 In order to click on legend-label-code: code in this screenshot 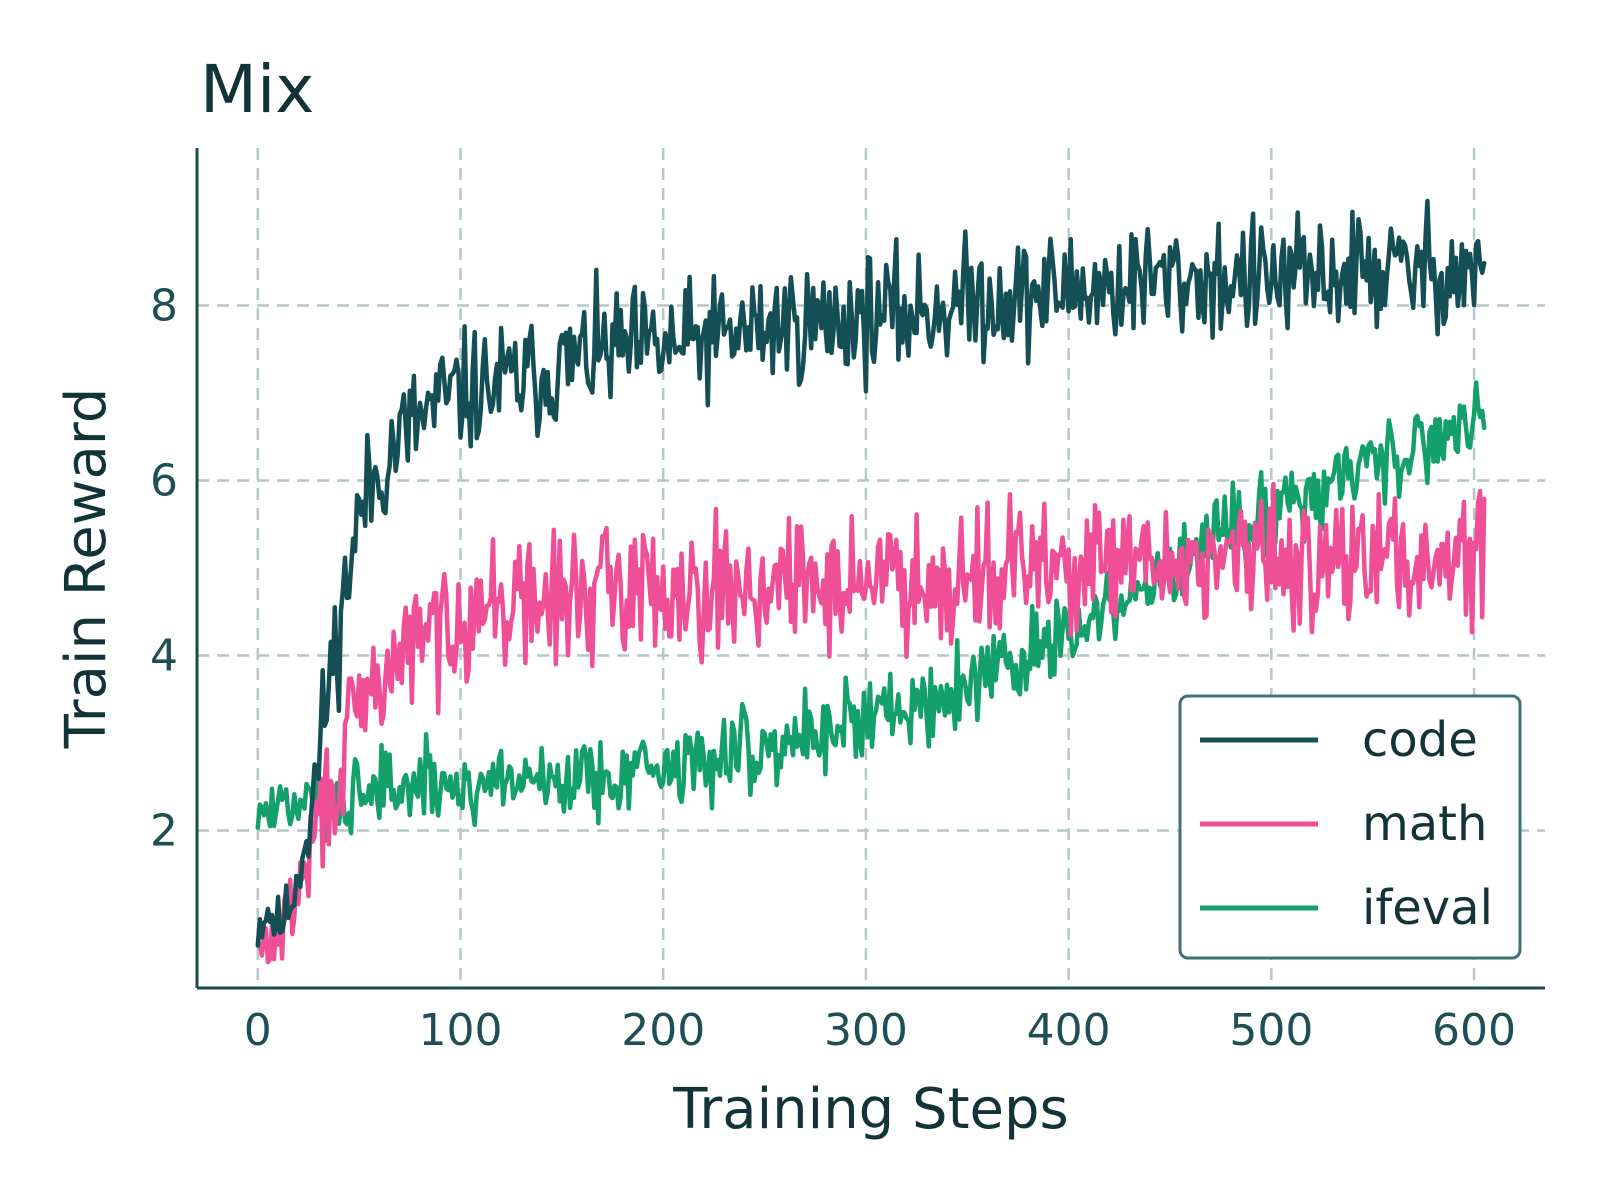, I will do `click(1420, 740)`.